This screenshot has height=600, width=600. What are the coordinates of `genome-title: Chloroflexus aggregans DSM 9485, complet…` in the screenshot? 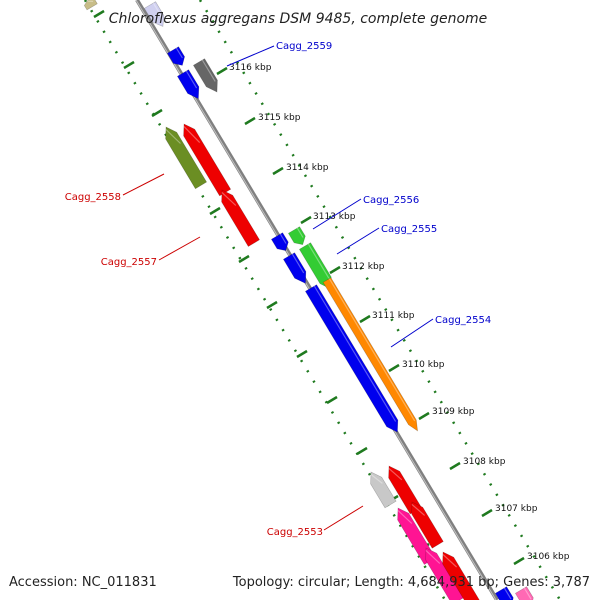 It's located at (298, 19).